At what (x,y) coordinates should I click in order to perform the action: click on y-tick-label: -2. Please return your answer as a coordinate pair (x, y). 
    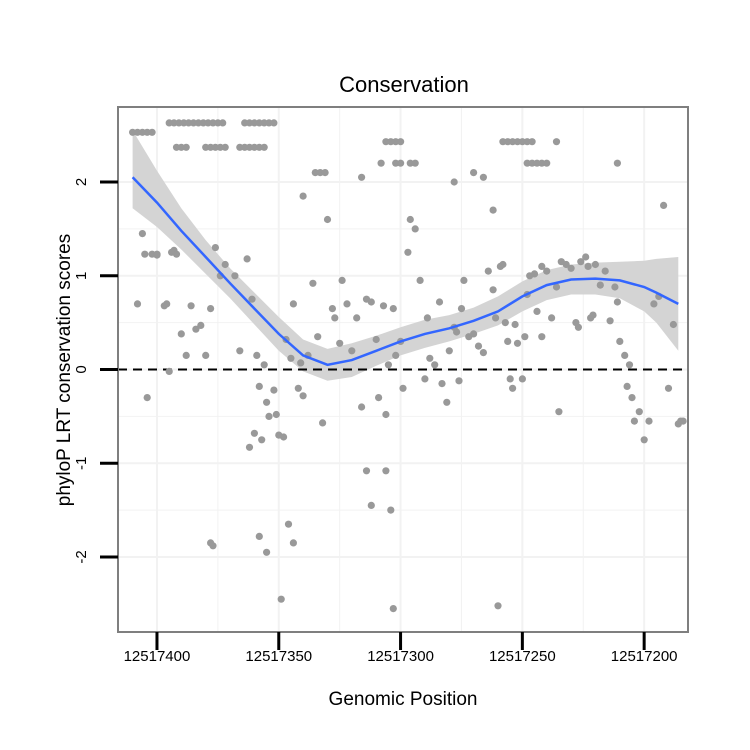
    Looking at the image, I should click on (81, 556).